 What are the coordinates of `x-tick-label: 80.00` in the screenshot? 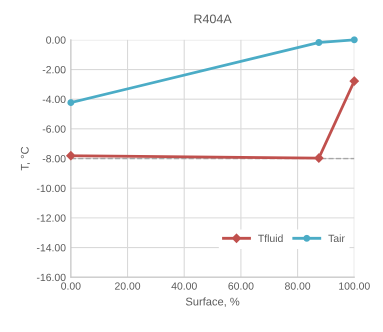 It's located at (297, 286).